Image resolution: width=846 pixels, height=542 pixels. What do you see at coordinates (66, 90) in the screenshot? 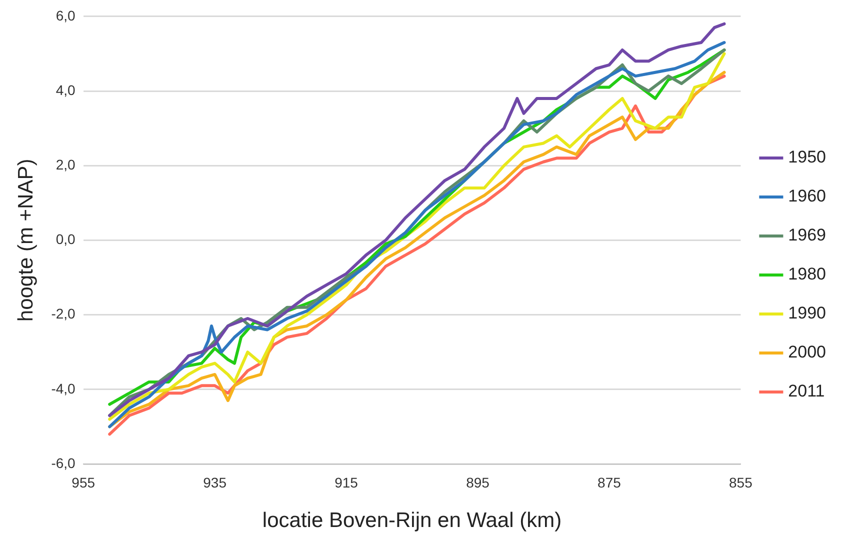
I see `y-tick-label: 4,0` at bounding box center [66, 90].